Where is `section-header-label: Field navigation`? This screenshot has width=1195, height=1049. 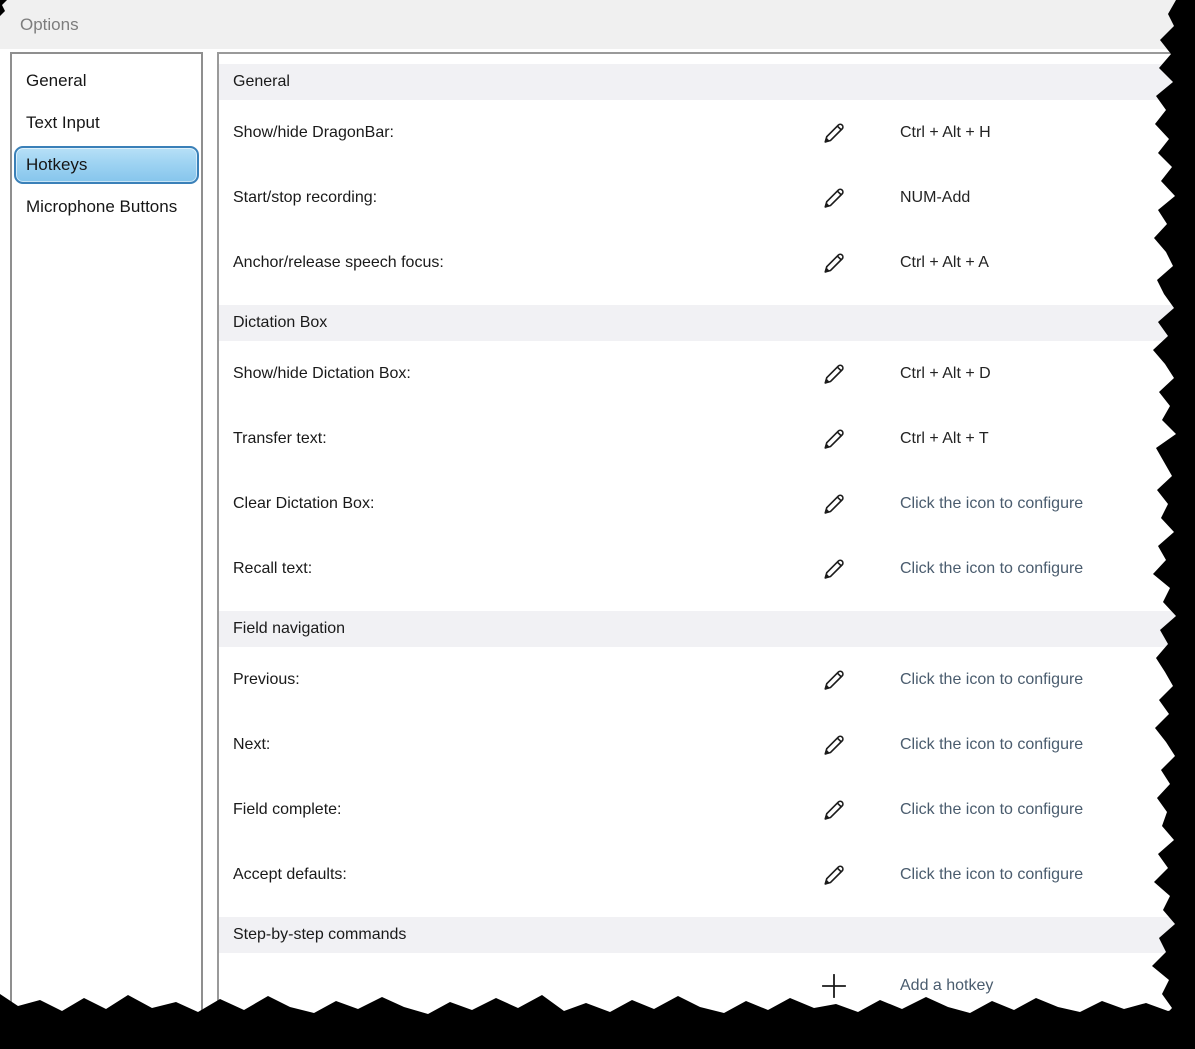 section-header-label: Field navigation is located at coordinates (289, 628).